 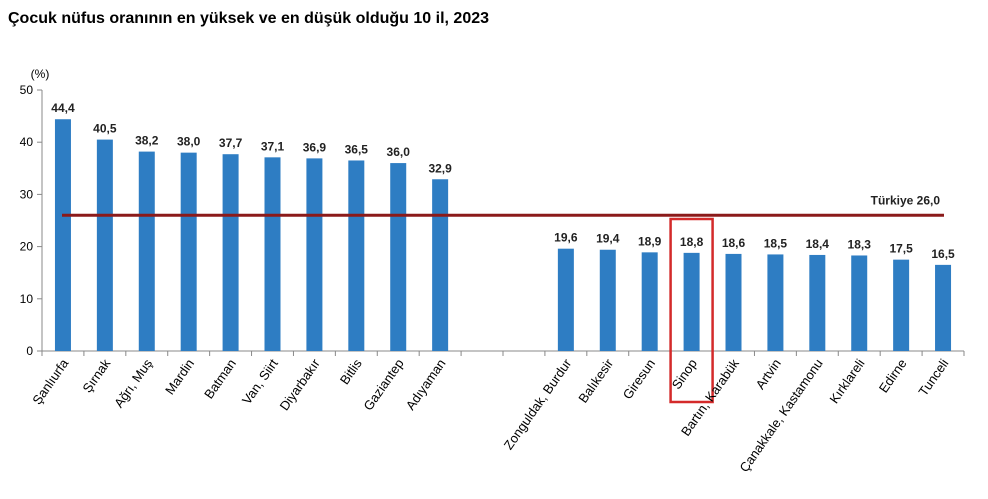 What do you see at coordinates (179, 376) in the screenshot?
I see `category-label: Mardin` at bounding box center [179, 376].